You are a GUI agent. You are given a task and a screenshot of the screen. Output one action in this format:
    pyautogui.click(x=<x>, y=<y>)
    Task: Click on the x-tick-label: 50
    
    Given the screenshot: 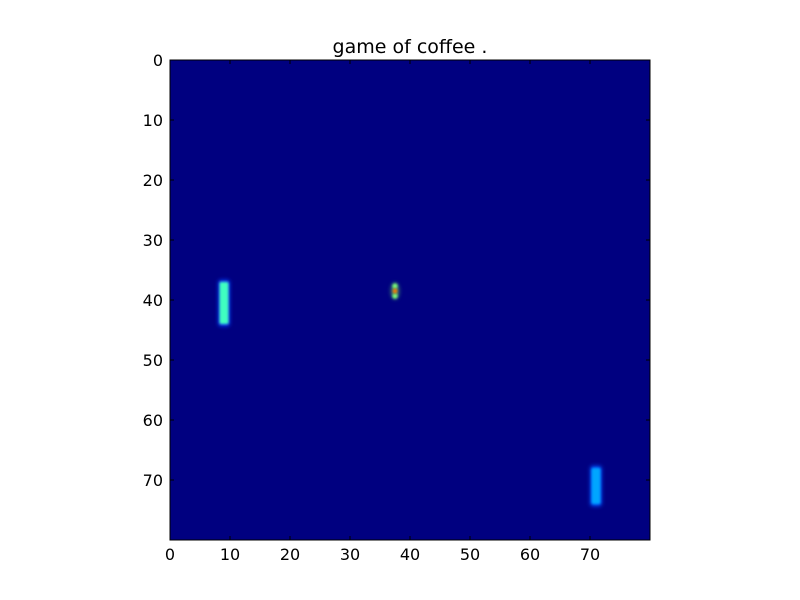 What is the action you would take?
    pyautogui.click(x=470, y=554)
    